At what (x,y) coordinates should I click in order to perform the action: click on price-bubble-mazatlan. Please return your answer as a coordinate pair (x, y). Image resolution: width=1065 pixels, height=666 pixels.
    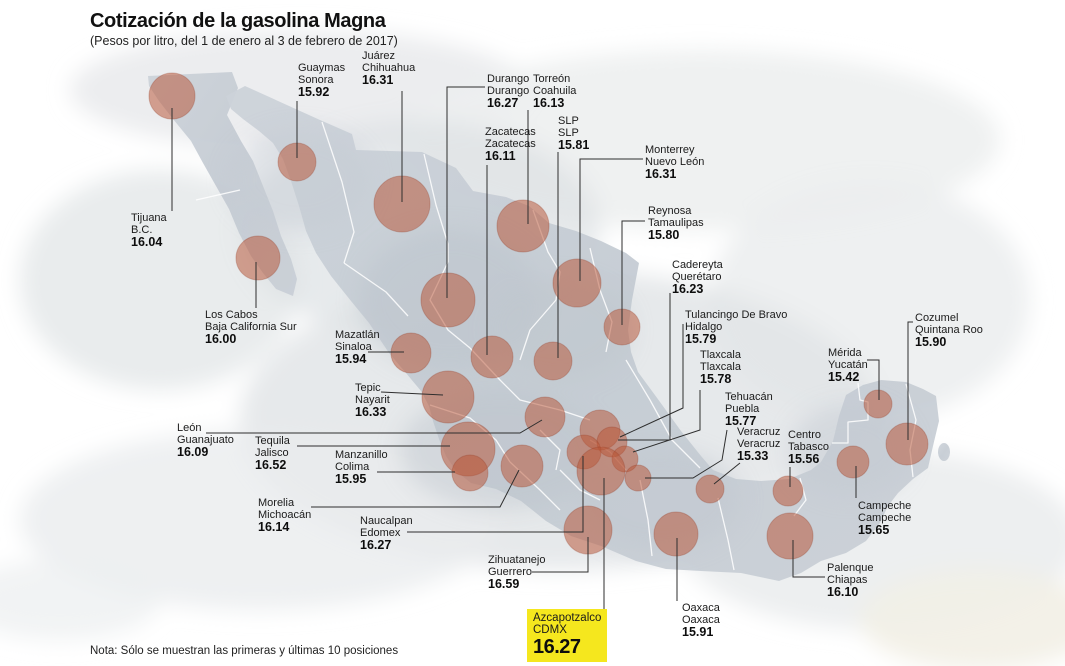
    Looking at the image, I should click on (411, 353).